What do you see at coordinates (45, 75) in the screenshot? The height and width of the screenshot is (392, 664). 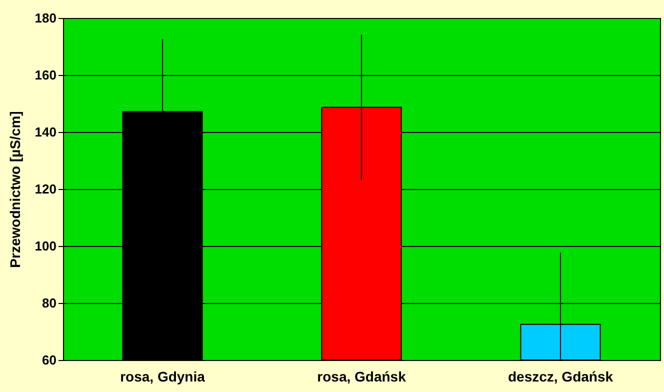 I see `y-tick-label: 160` at bounding box center [45, 75].